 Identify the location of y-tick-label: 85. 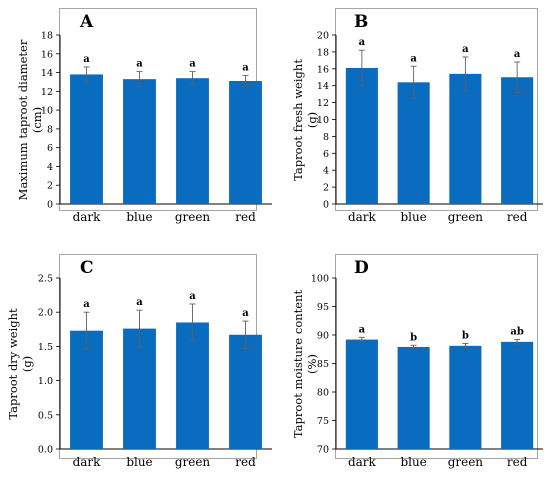
(323, 364).